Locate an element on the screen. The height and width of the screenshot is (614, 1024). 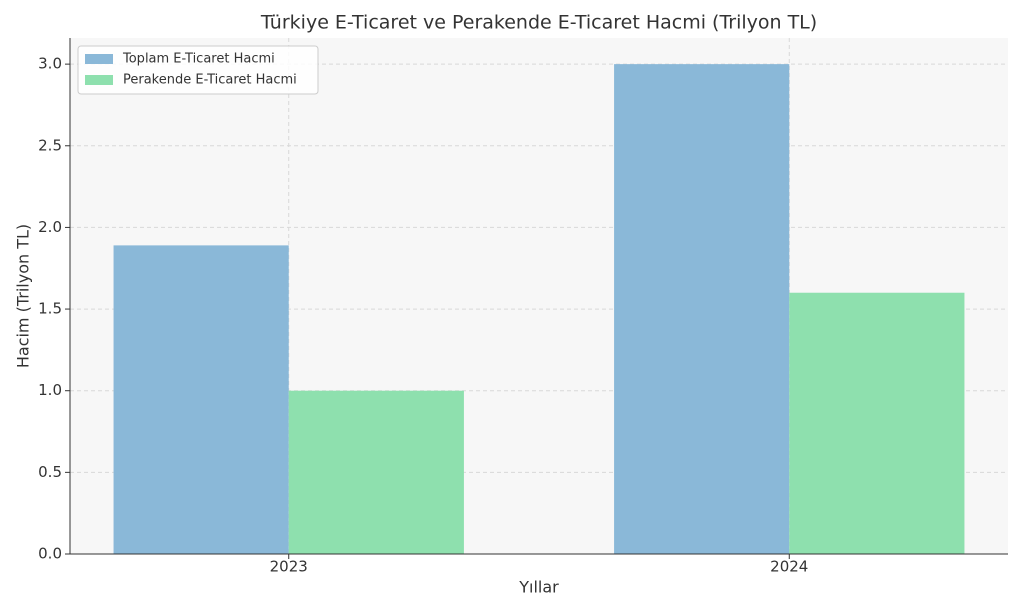
legend-label: Toplam E-Ticaret Hacmi is located at coordinates (198, 59).